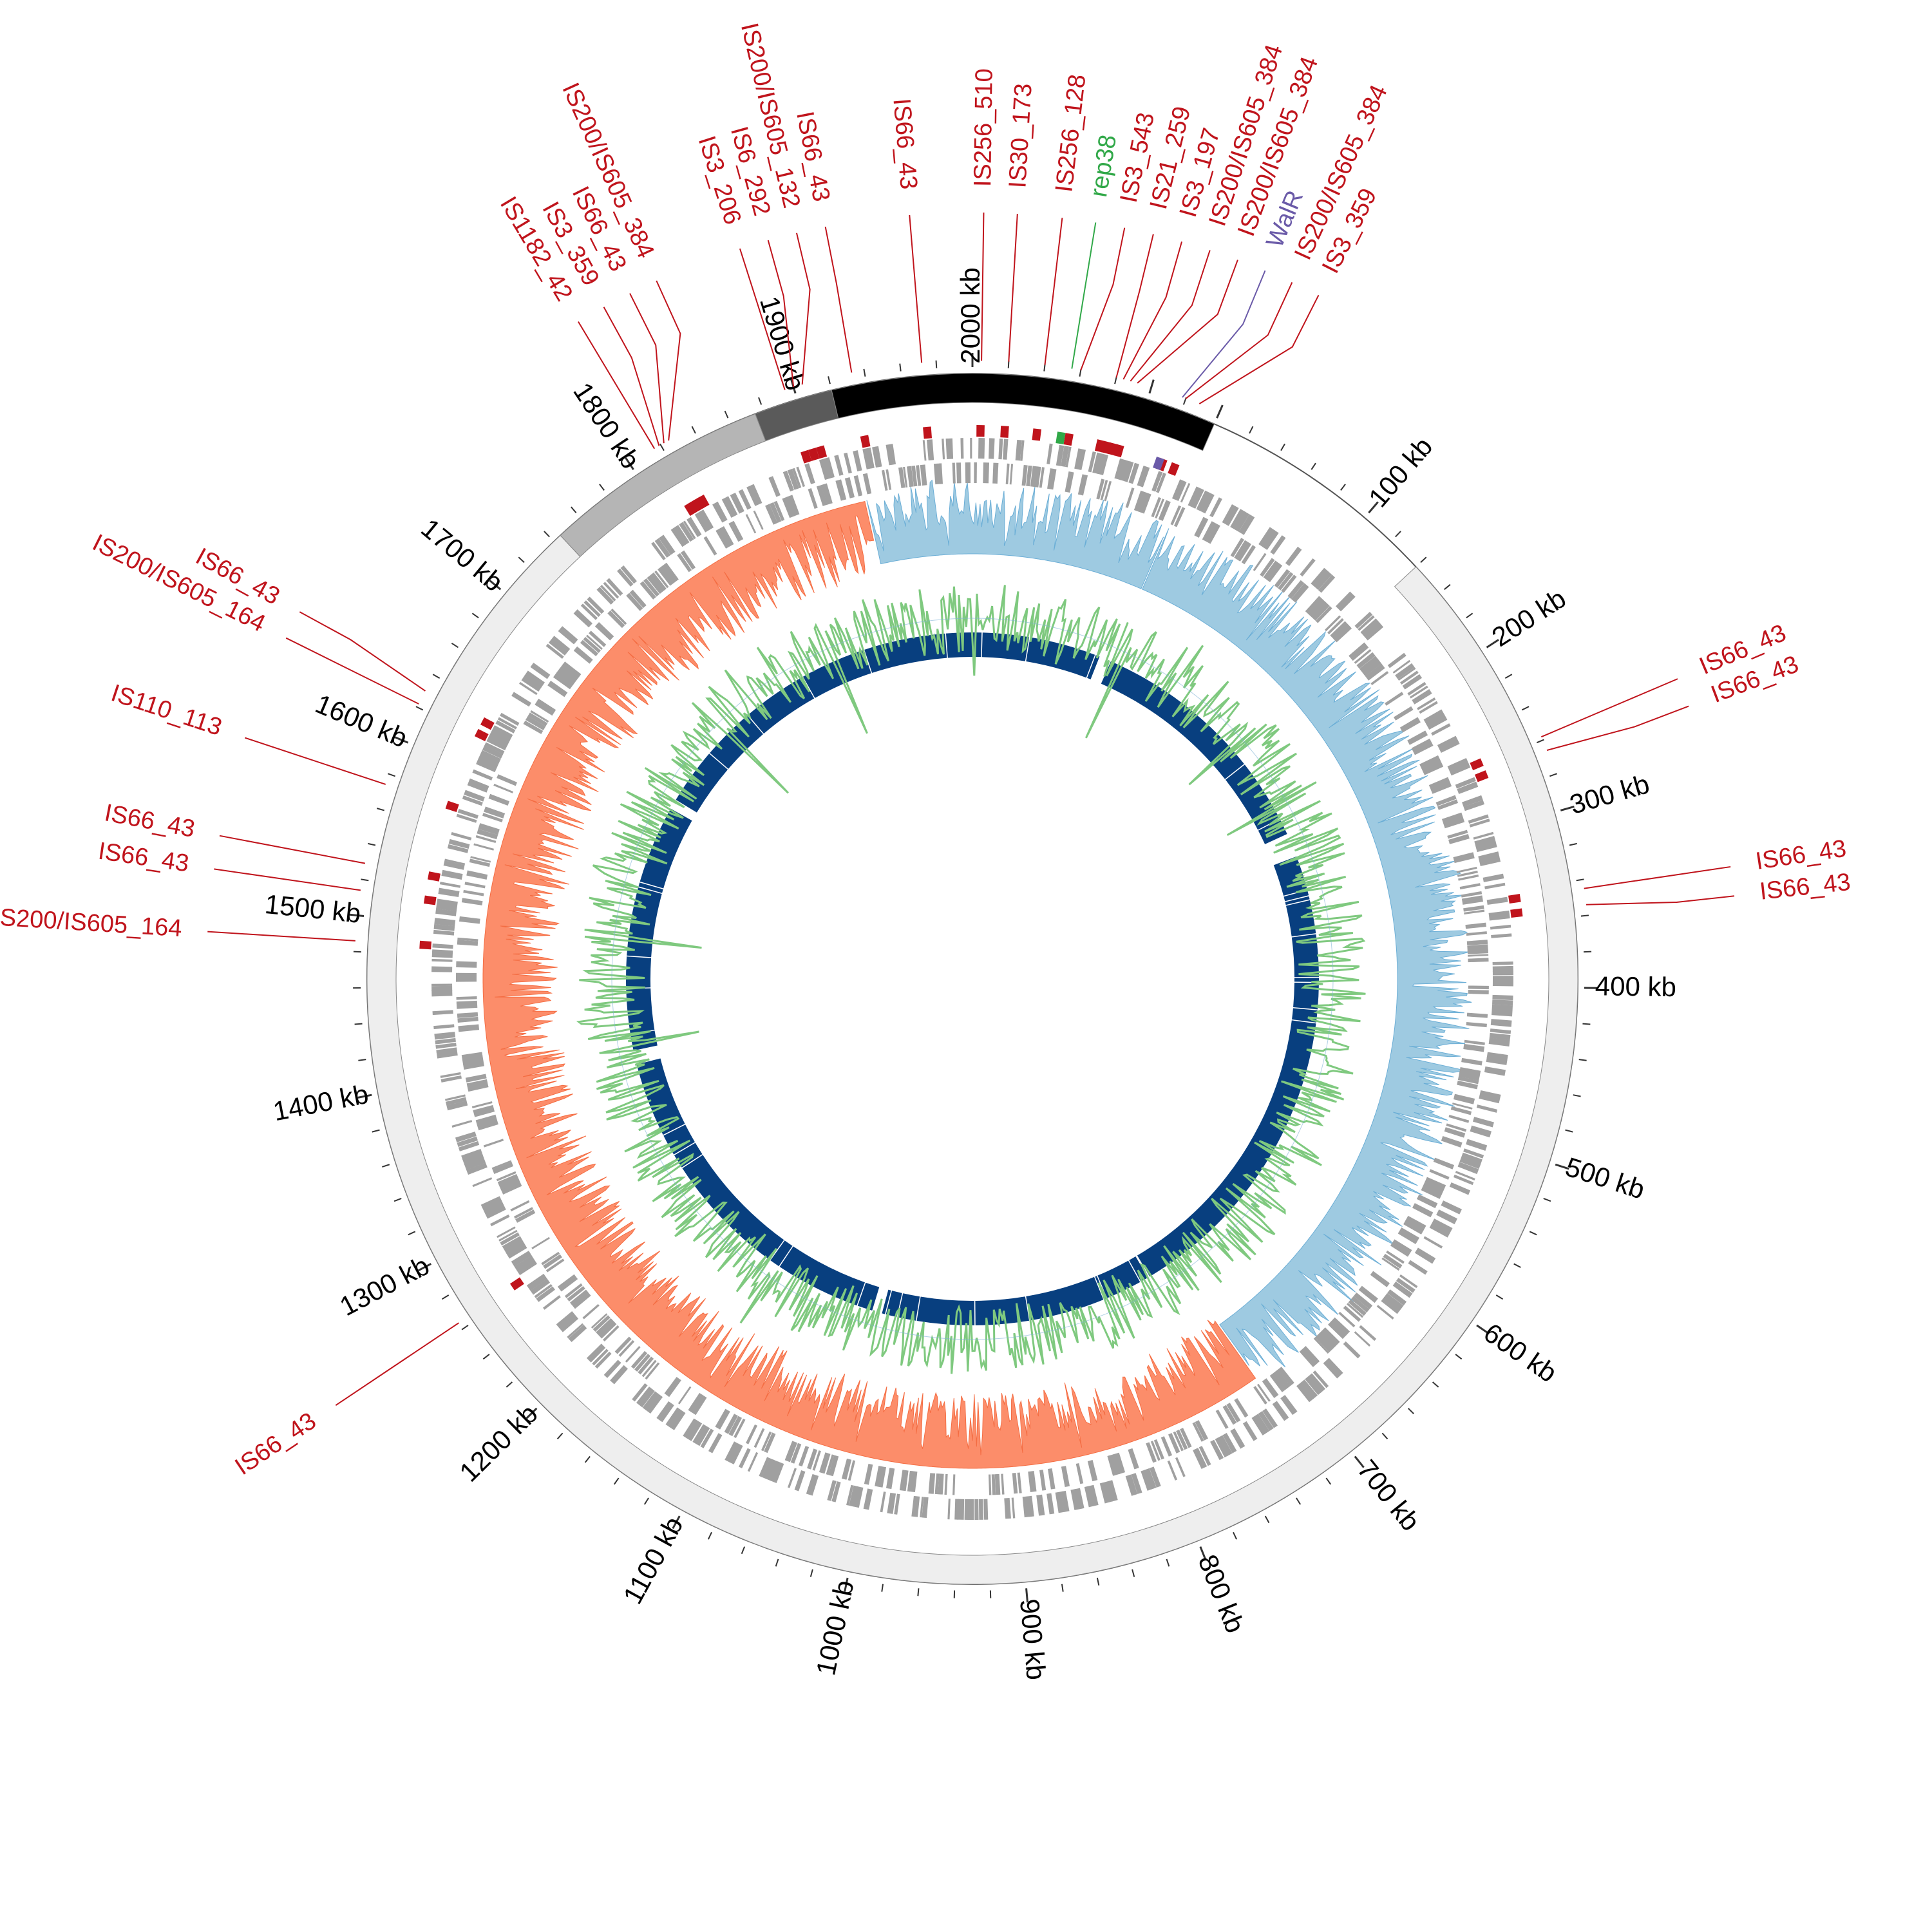 The image size is (1932, 1932). What do you see at coordinates (1015, 534) in the screenshot?
I see `gc-skew-positive` at bounding box center [1015, 534].